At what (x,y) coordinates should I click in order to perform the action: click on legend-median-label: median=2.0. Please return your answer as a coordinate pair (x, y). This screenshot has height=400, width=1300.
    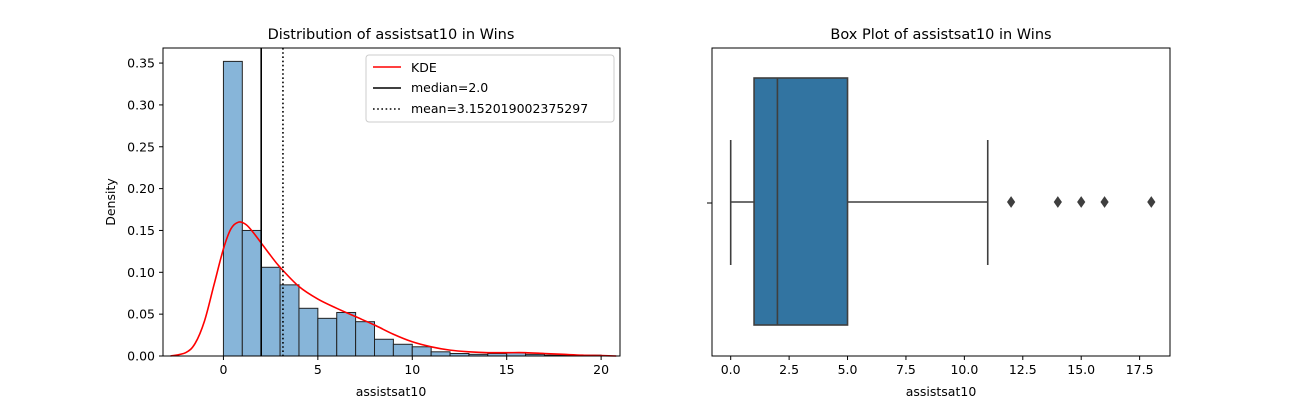
    Looking at the image, I should click on (449, 87).